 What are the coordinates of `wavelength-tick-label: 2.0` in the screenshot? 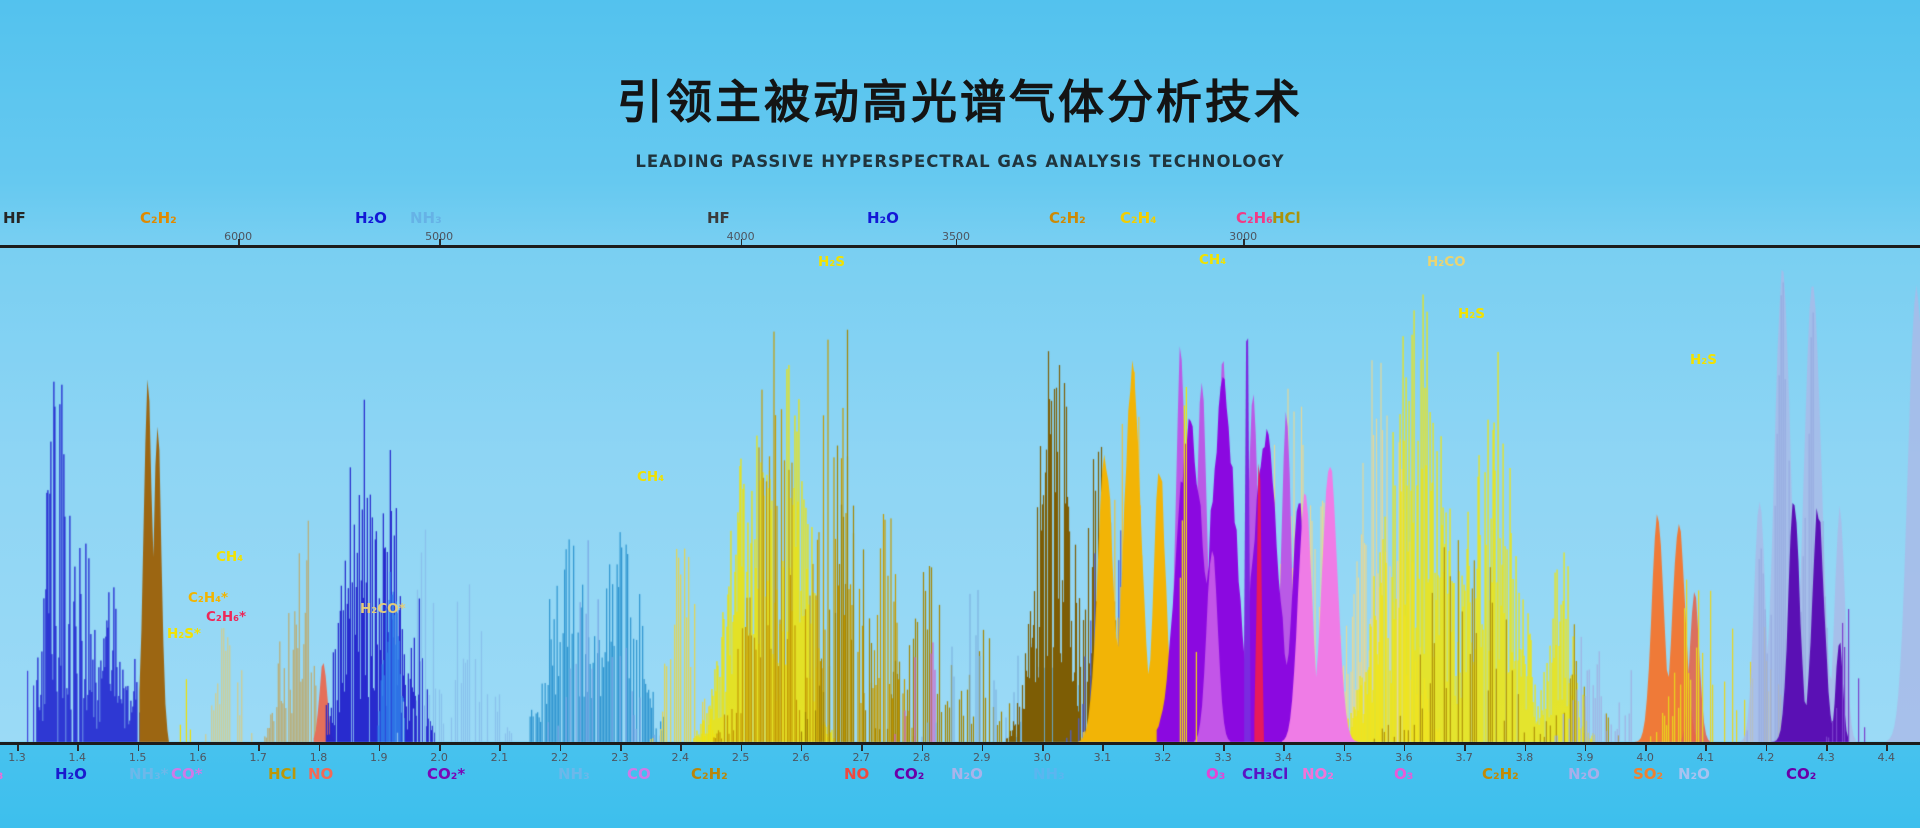 It's located at (439, 757).